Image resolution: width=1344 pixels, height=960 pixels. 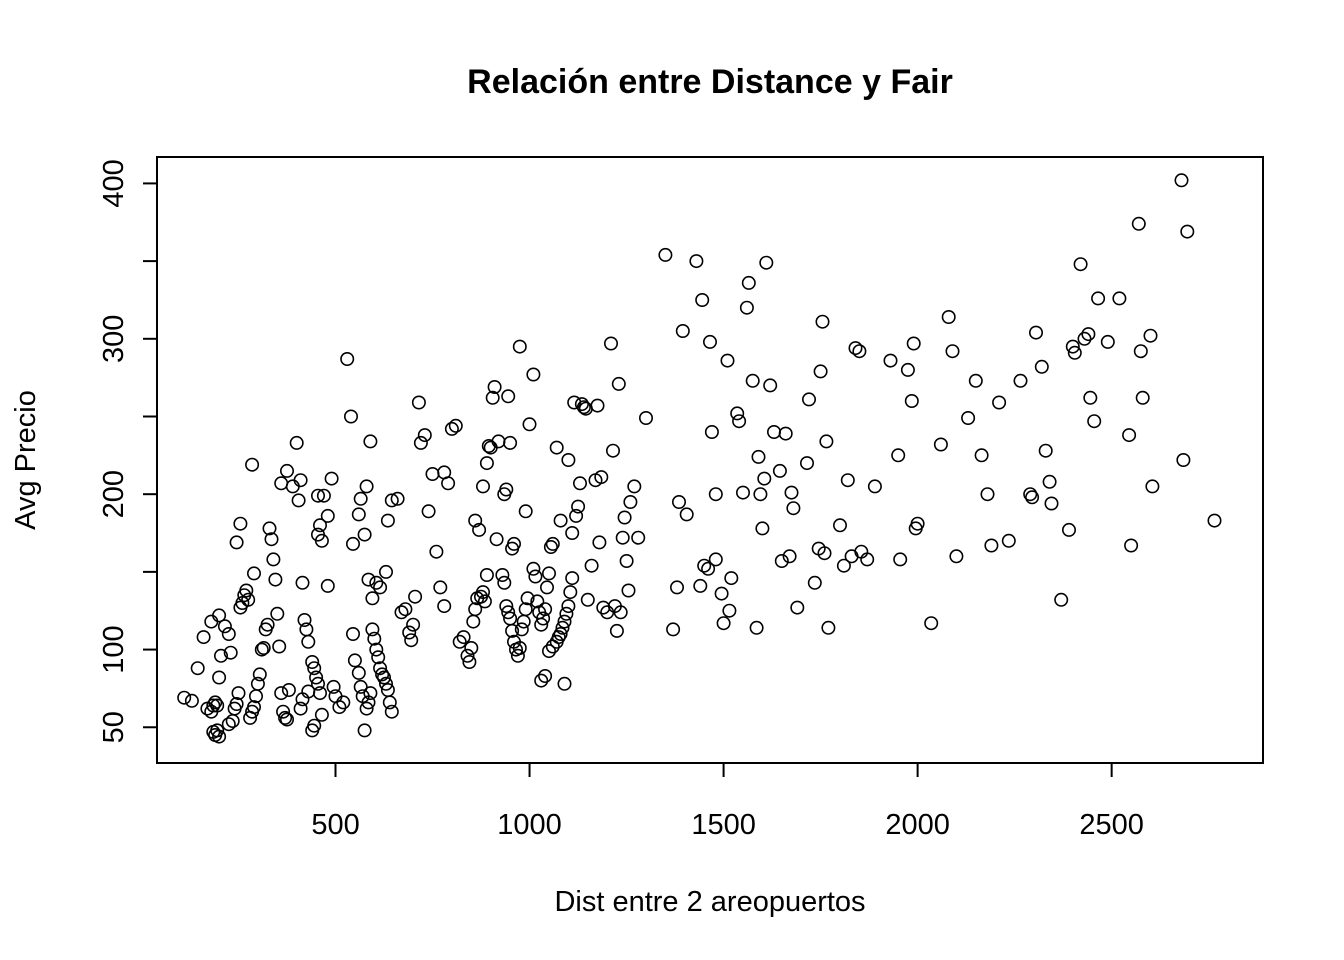 What do you see at coordinates (128, 451) in the screenshot?
I see `y-axis: 50 100 200 300 400` at bounding box center [128, 451].